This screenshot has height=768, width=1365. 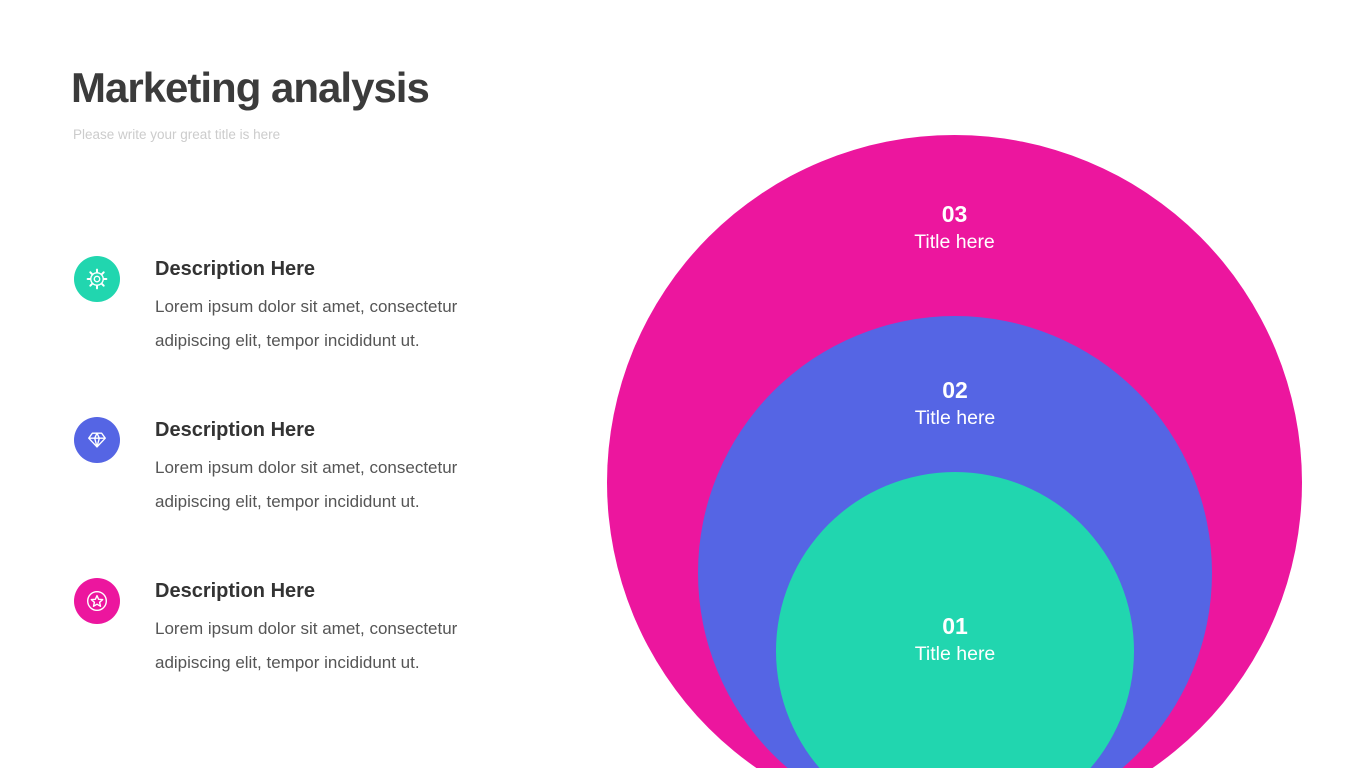 I want to click on ring-number: 03, so click(x=954, y=214).